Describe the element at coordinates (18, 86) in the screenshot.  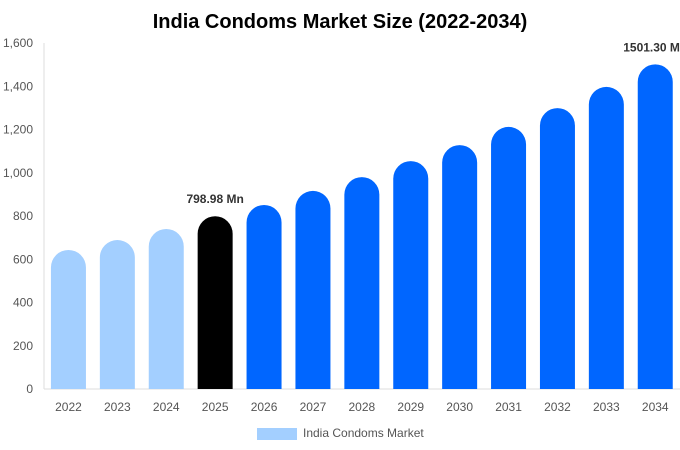
I see `y-tick-label: 1,400` at that location.